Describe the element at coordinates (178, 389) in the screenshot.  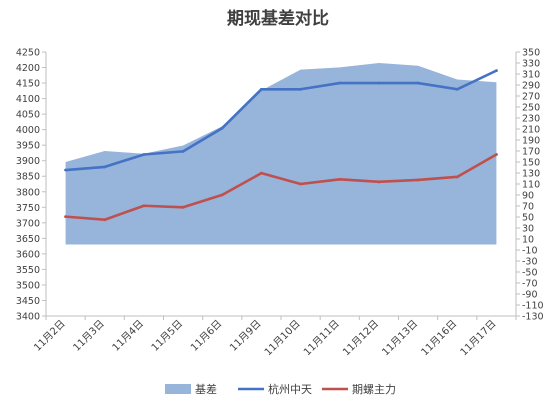
I see `legend-swatch-area` at that location.